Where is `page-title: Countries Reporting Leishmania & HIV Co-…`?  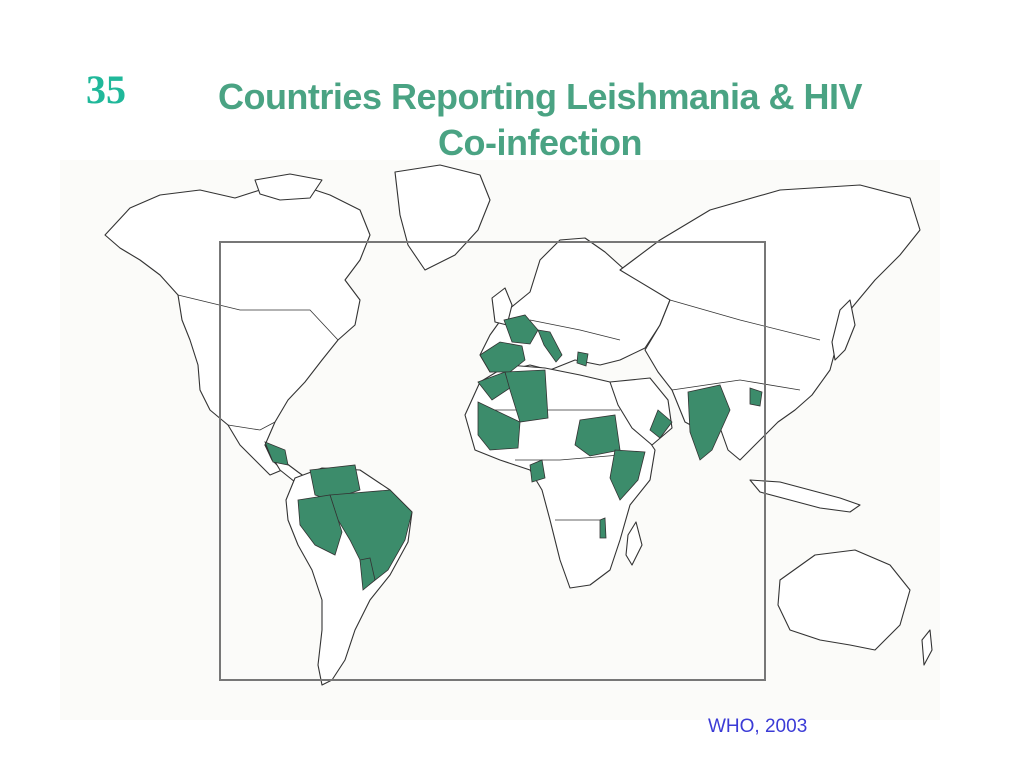 page-title: Countries Reporting Leishmania & HIV Co-… is located at coordinates (540, 120).